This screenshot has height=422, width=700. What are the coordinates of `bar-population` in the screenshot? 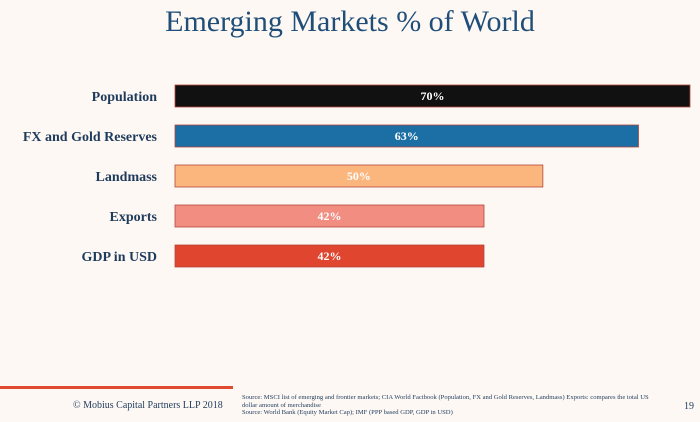 It's located at (432, 96).